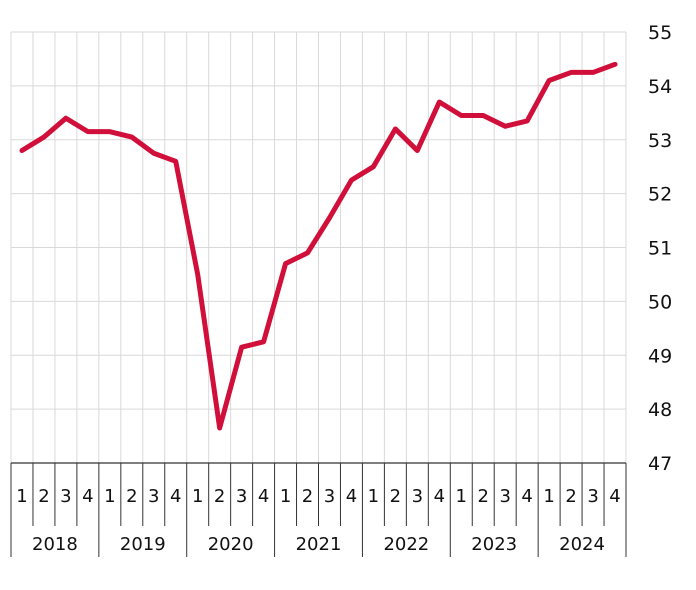 This screenshot has width=696, height=590. What do you see at coordinates (318, 509) in the screenshot?
I see `chart-axes` at bounding box center [318, 509].